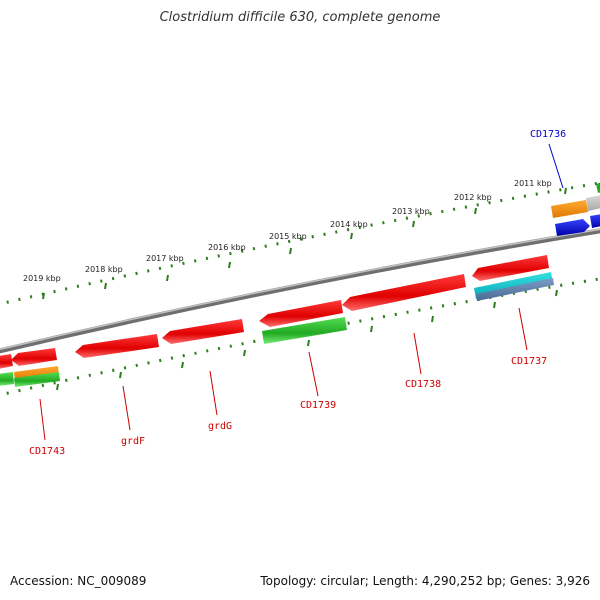 This screenshot has width=600, height=600. I want to click on feature-cd1737, so click(510, 268).